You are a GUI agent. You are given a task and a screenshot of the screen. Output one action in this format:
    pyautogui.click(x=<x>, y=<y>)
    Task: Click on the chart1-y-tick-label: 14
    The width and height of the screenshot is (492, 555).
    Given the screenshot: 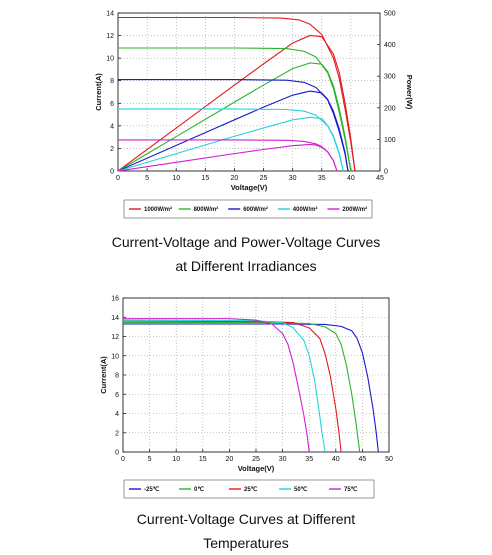 What is the action you would take?
    pyautogui.click(x=110, y=14)
    